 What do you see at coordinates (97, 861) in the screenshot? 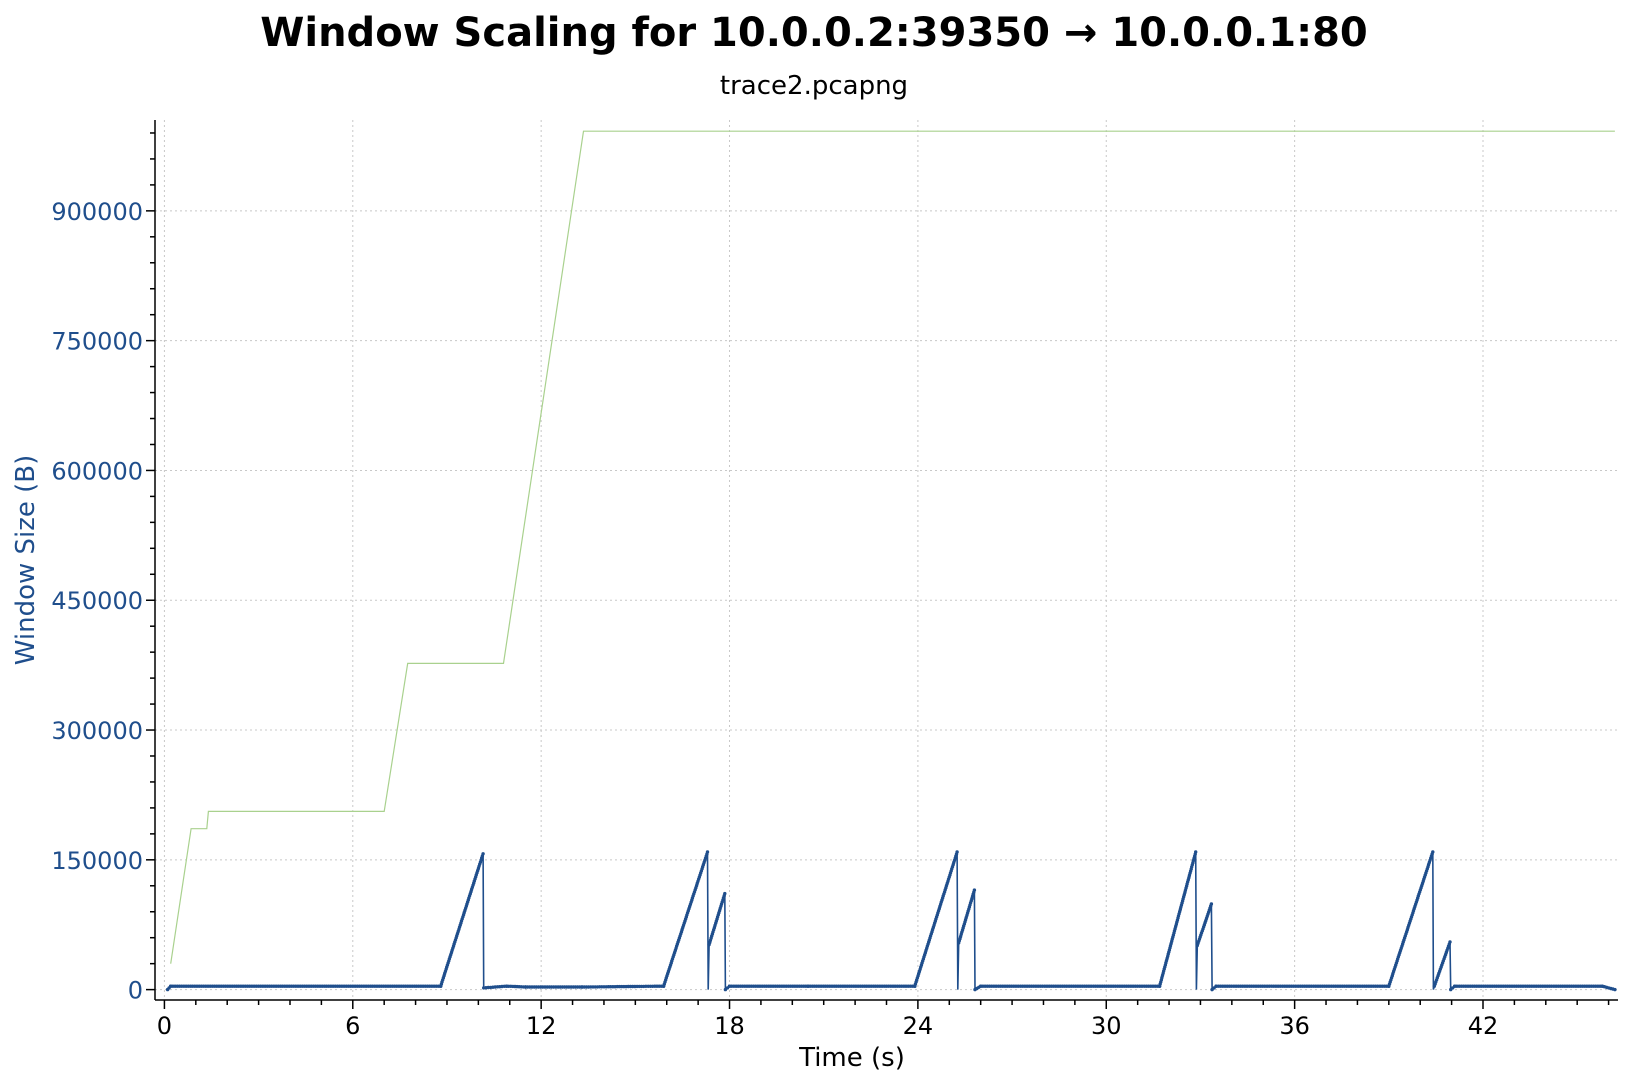
I see `y-tick-label-1: 150000` at bounding box center [97, 861].